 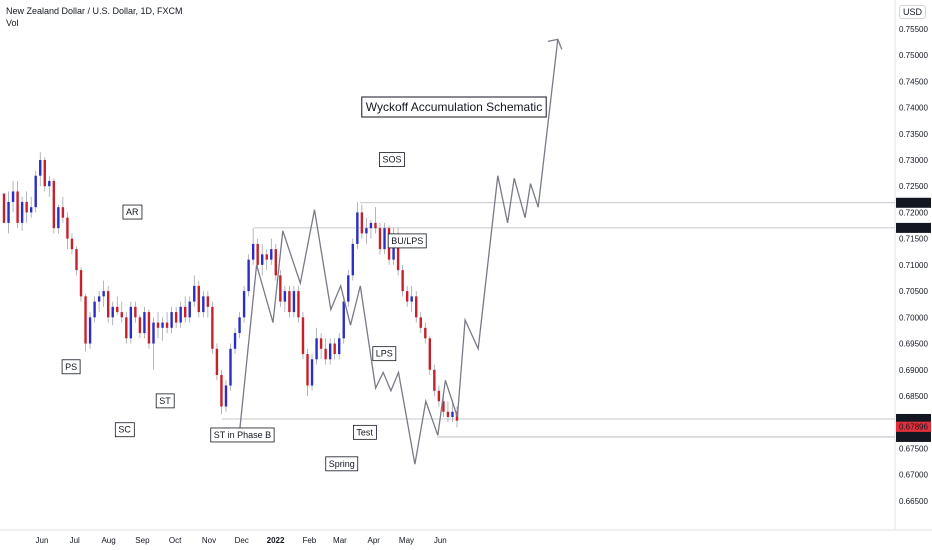 I want to click on time-tick-label: Oct, so click(x=175, y=540).